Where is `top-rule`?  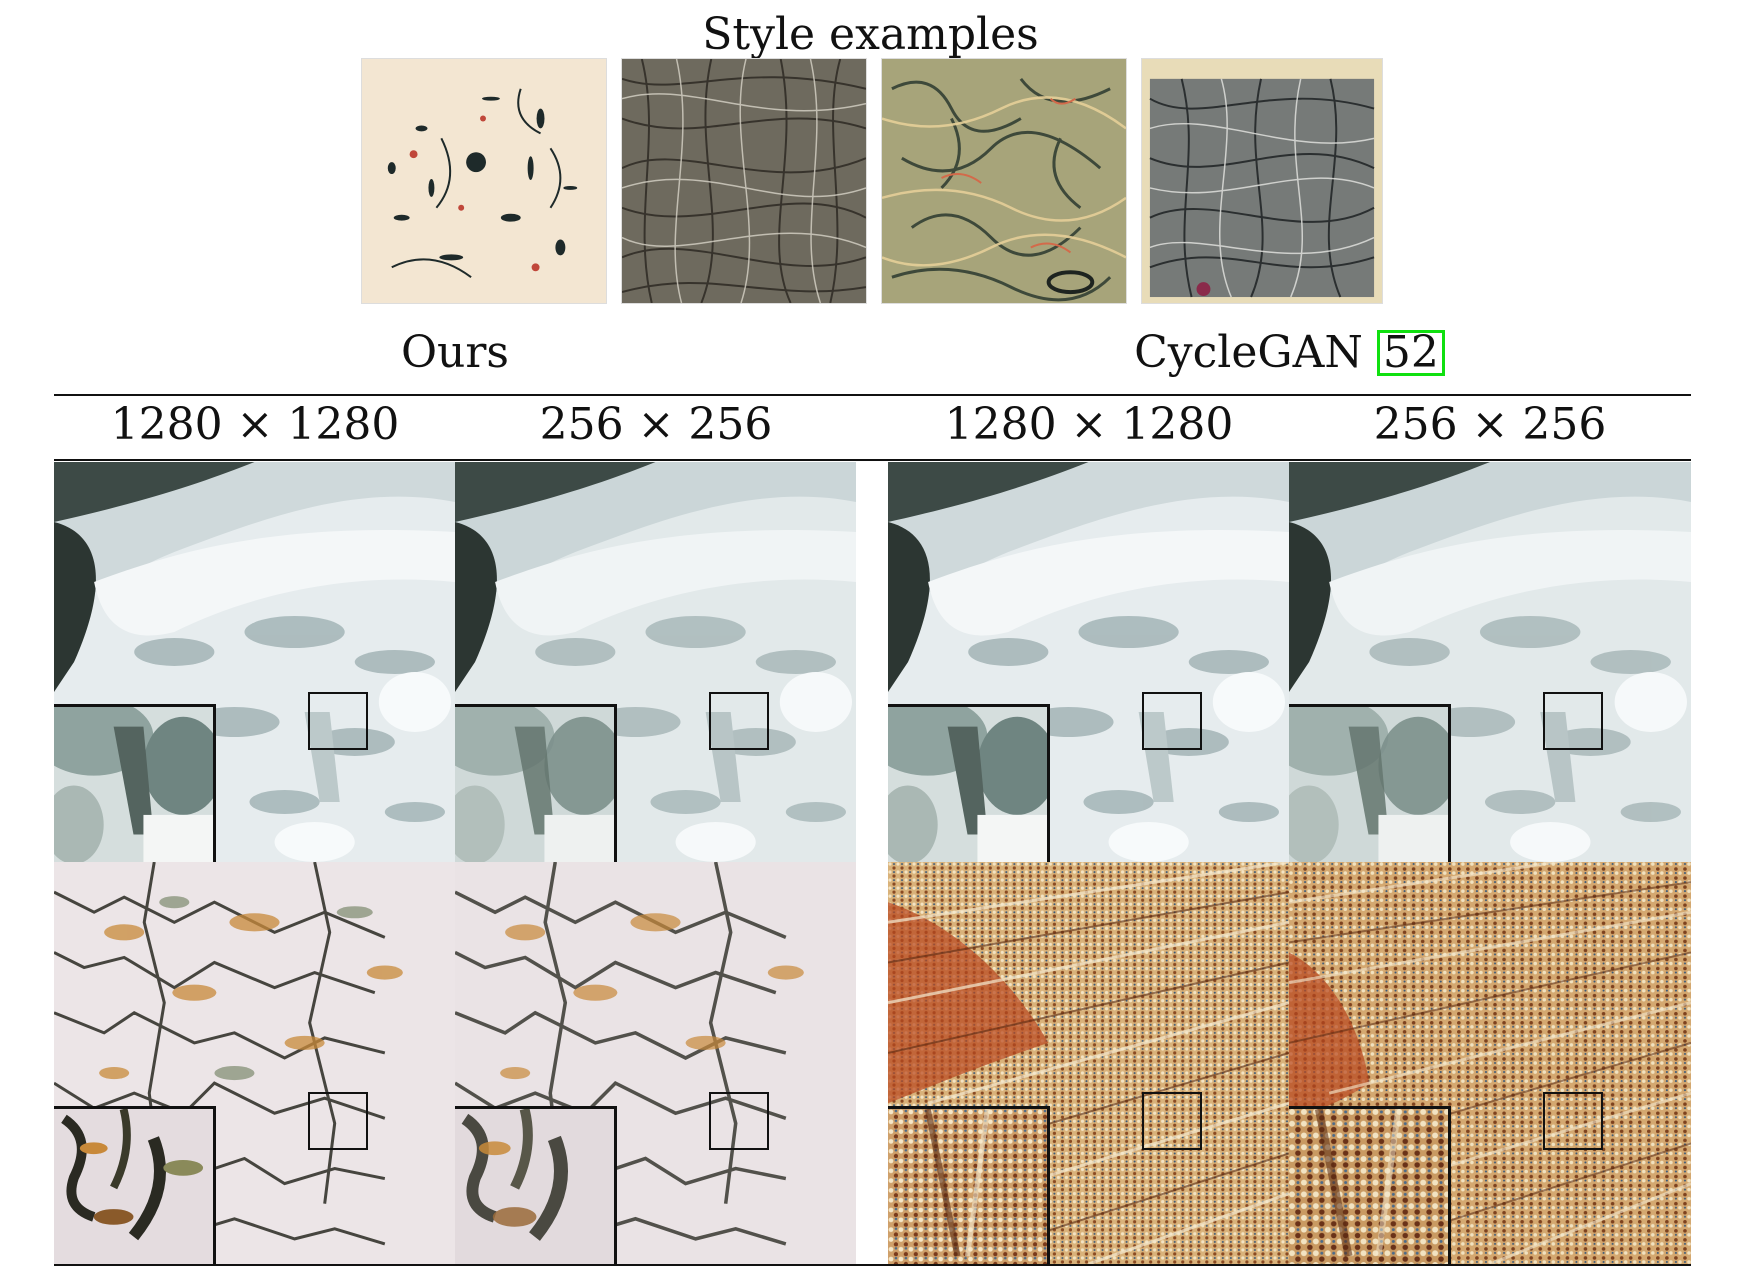 top-rule is located at coordinates (872, 395).